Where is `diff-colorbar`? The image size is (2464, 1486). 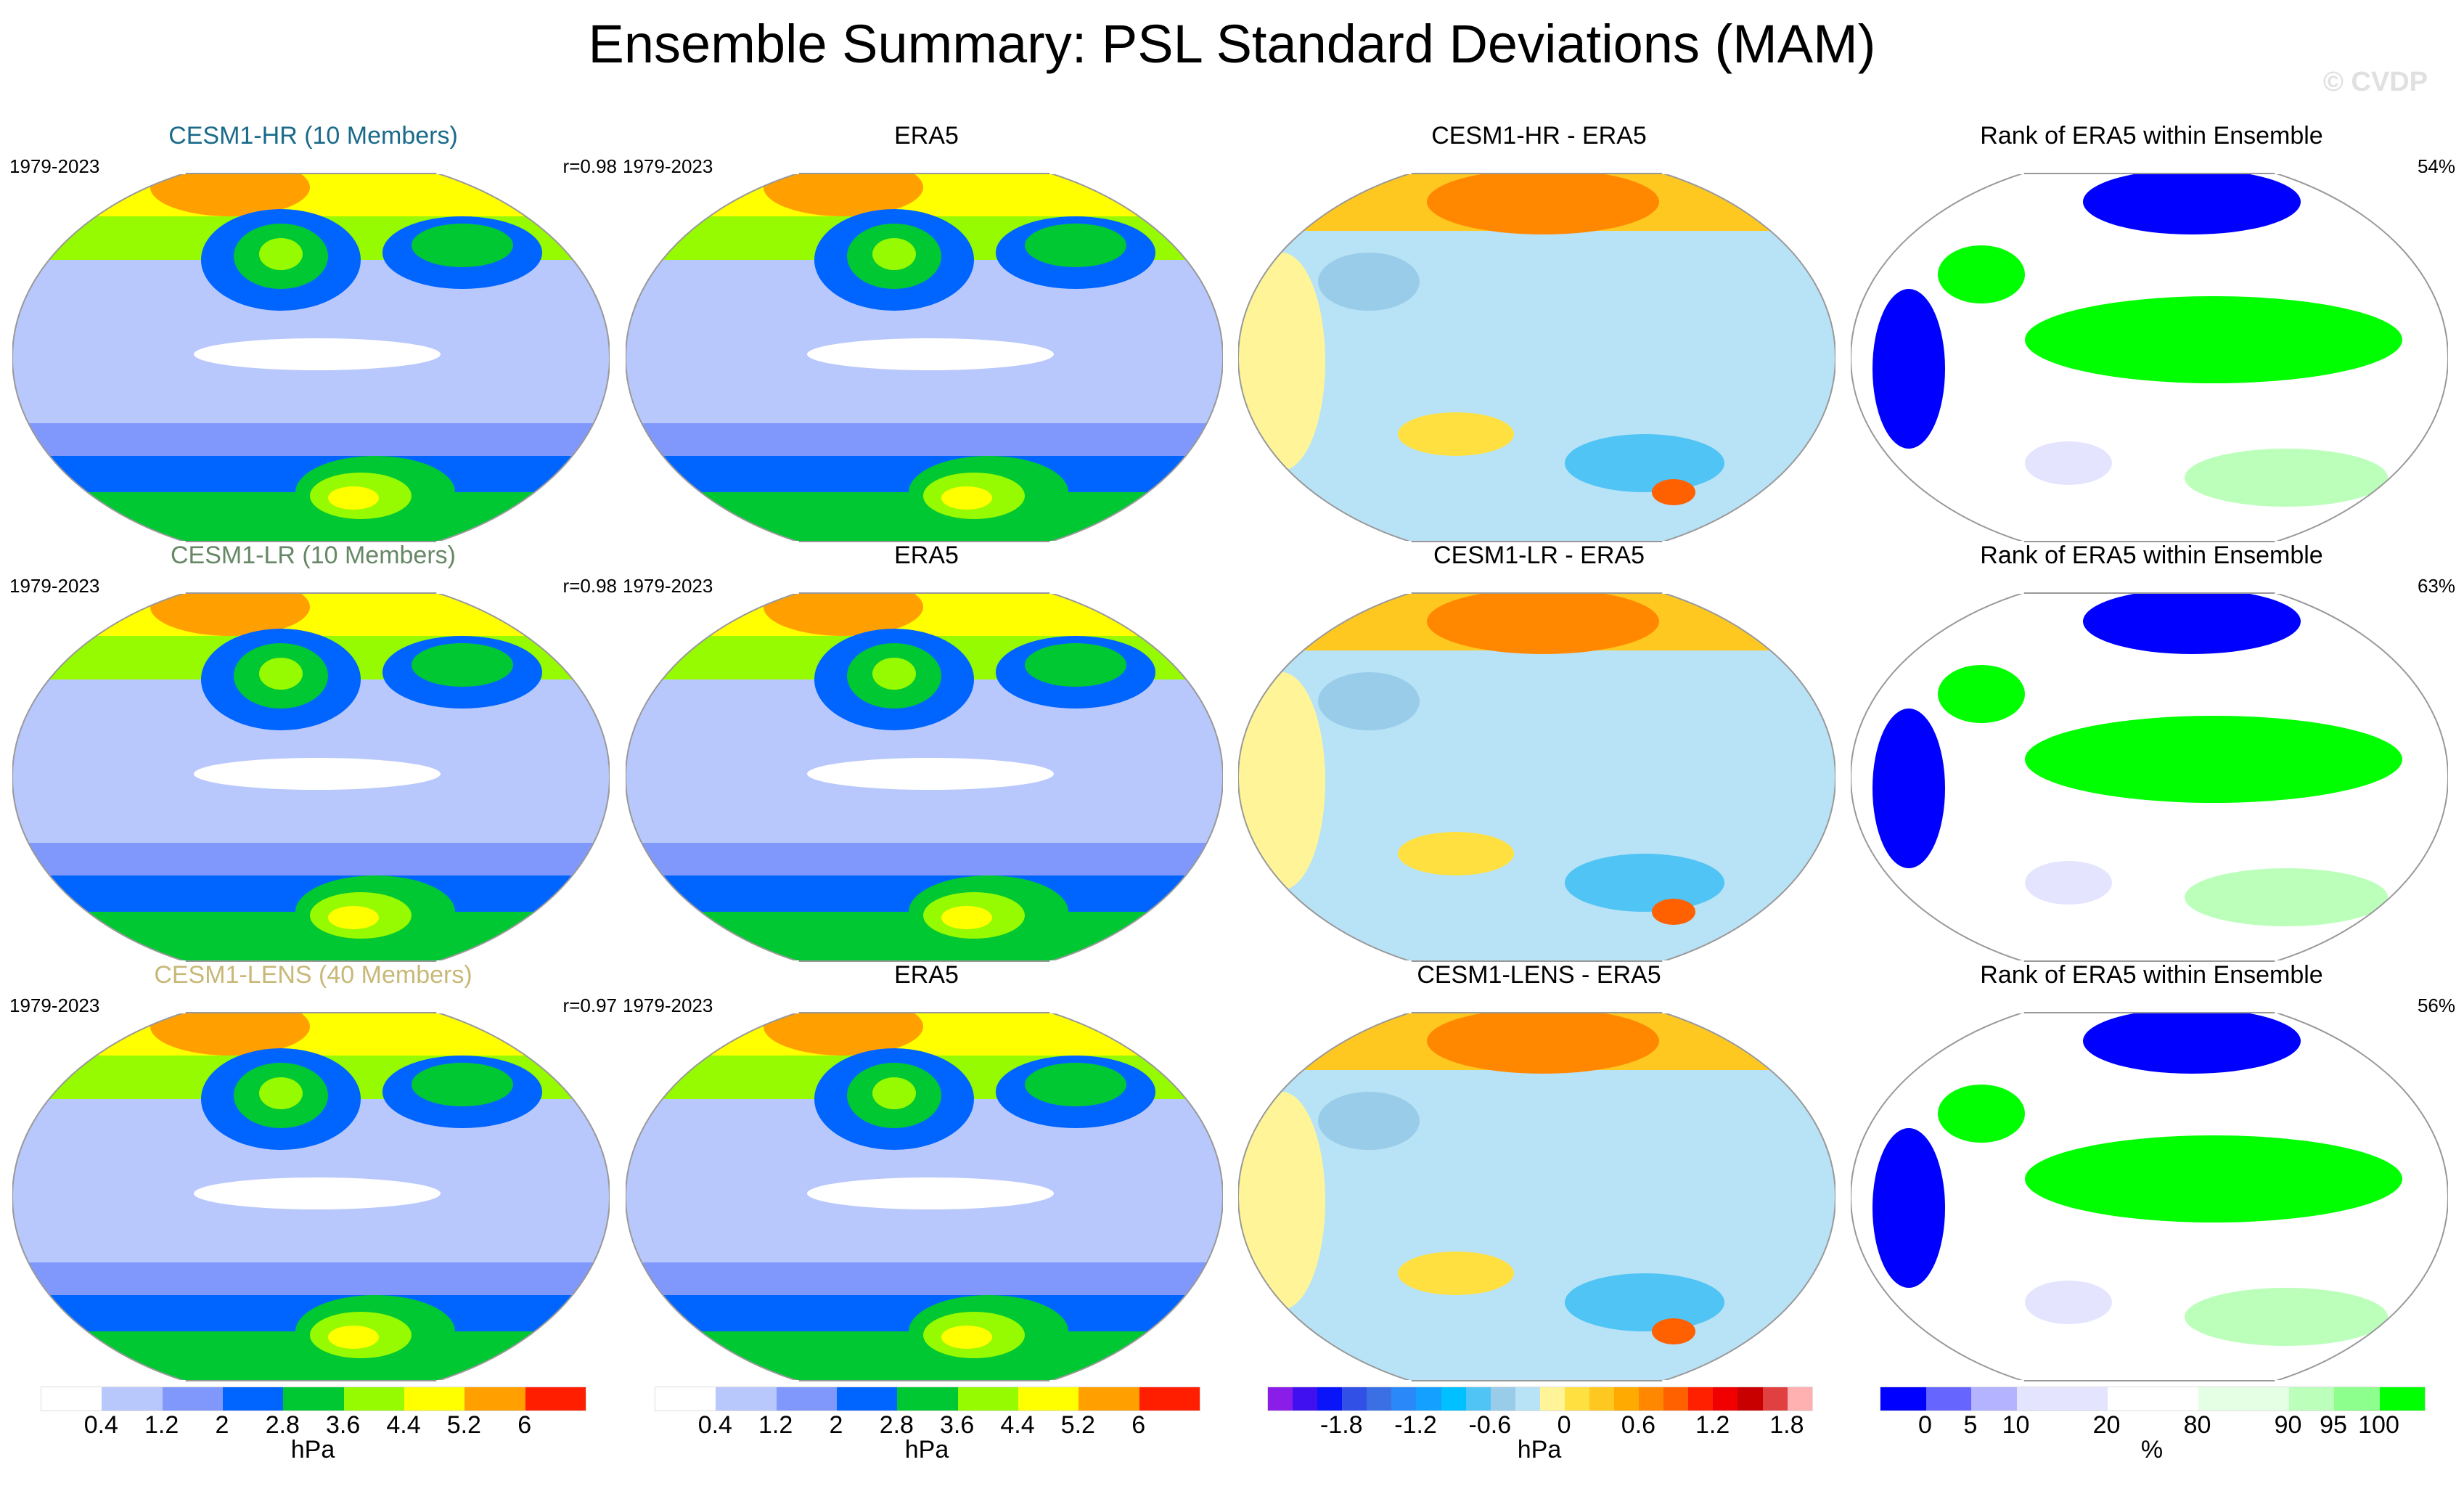 diff-colorbar is located at coordinates (1540, 1399).